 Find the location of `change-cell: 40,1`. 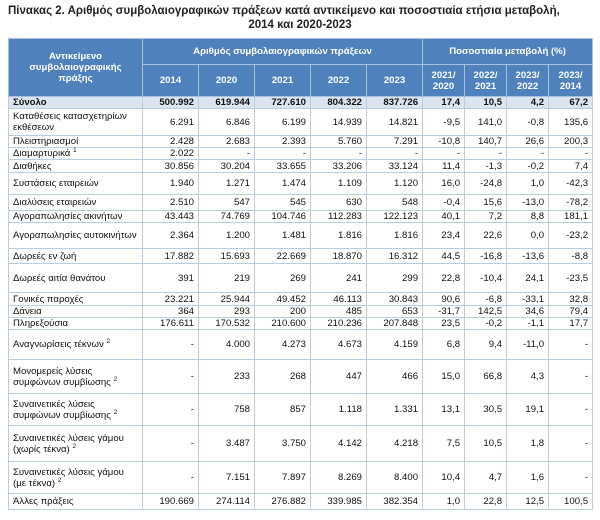

change-cell: 40,1 is located at coordinates (444, 216).